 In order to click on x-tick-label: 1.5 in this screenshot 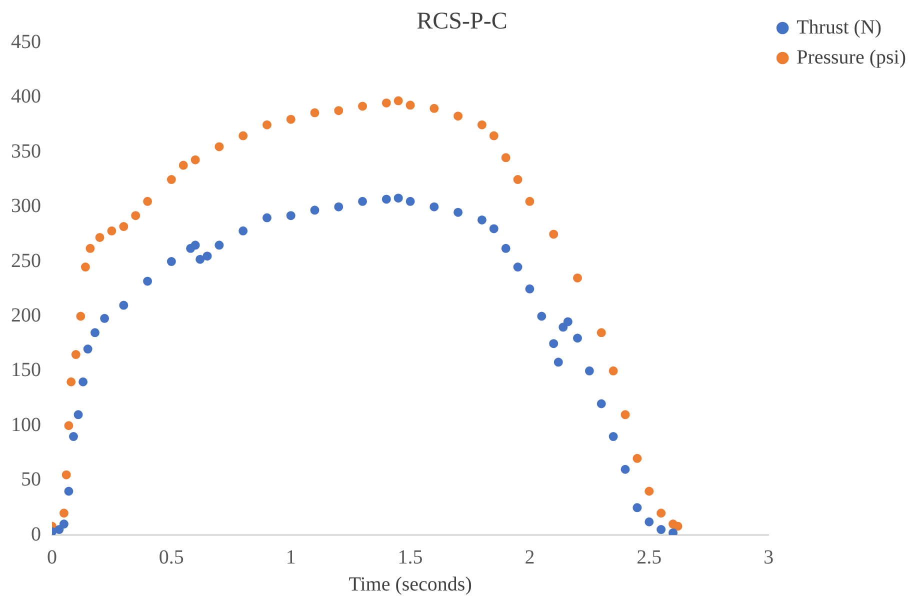, I will do `click(410, 557)`.